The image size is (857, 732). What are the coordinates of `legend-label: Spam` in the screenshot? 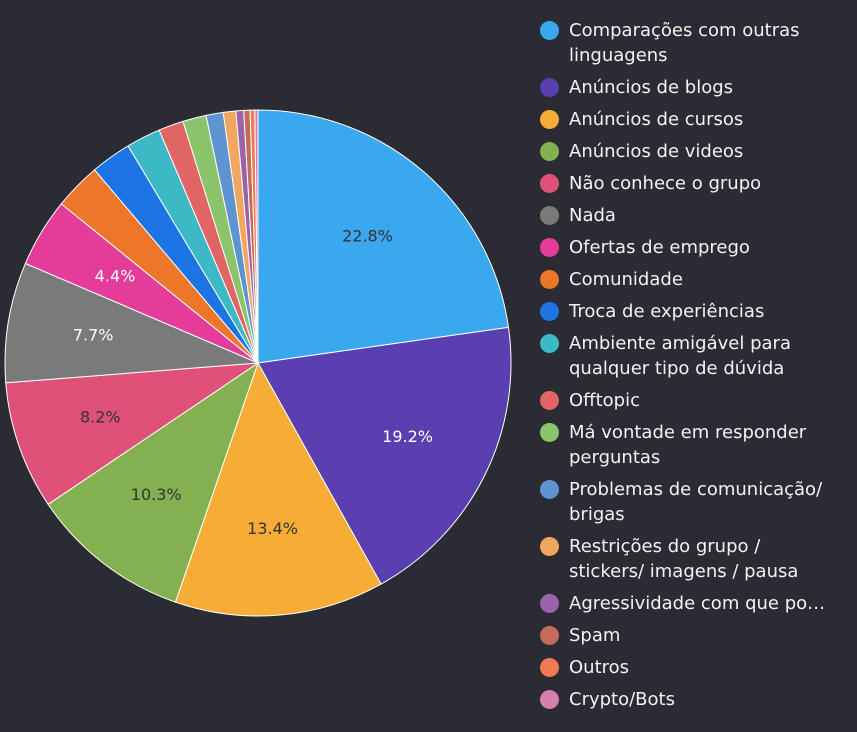 It's located at (595, 635).